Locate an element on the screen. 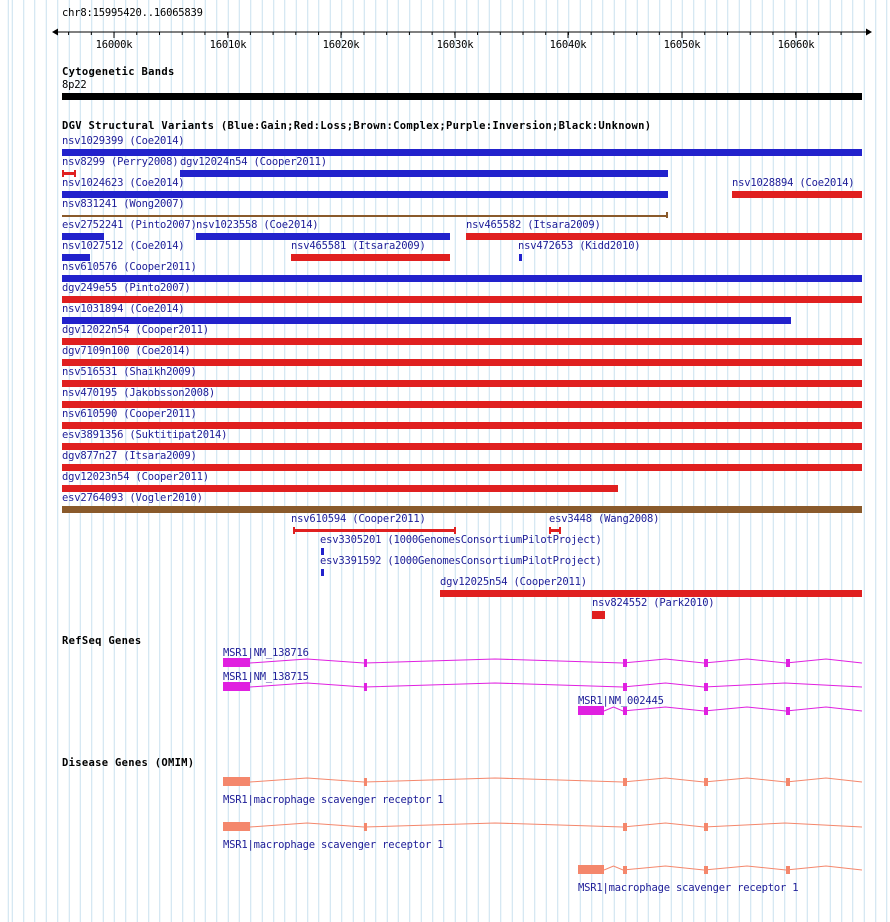 Image resolution: width=890 pixels, height=922 pixels. variant-label: dgv12024n54 (Cooper2011) is located at coordinates (253, 162).